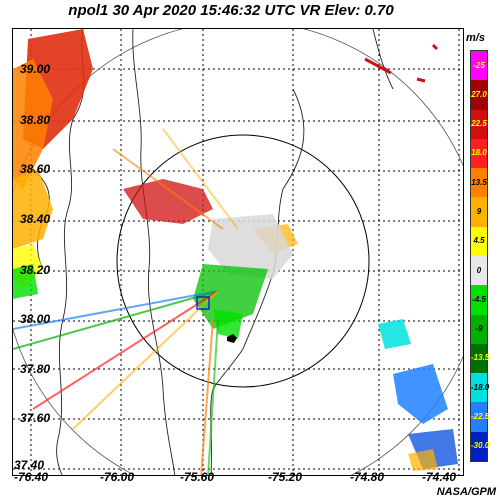 The height and width of the screenshot is (500, 500). I want to click on lat-label-38-20: 38.20, so click(35, 270).